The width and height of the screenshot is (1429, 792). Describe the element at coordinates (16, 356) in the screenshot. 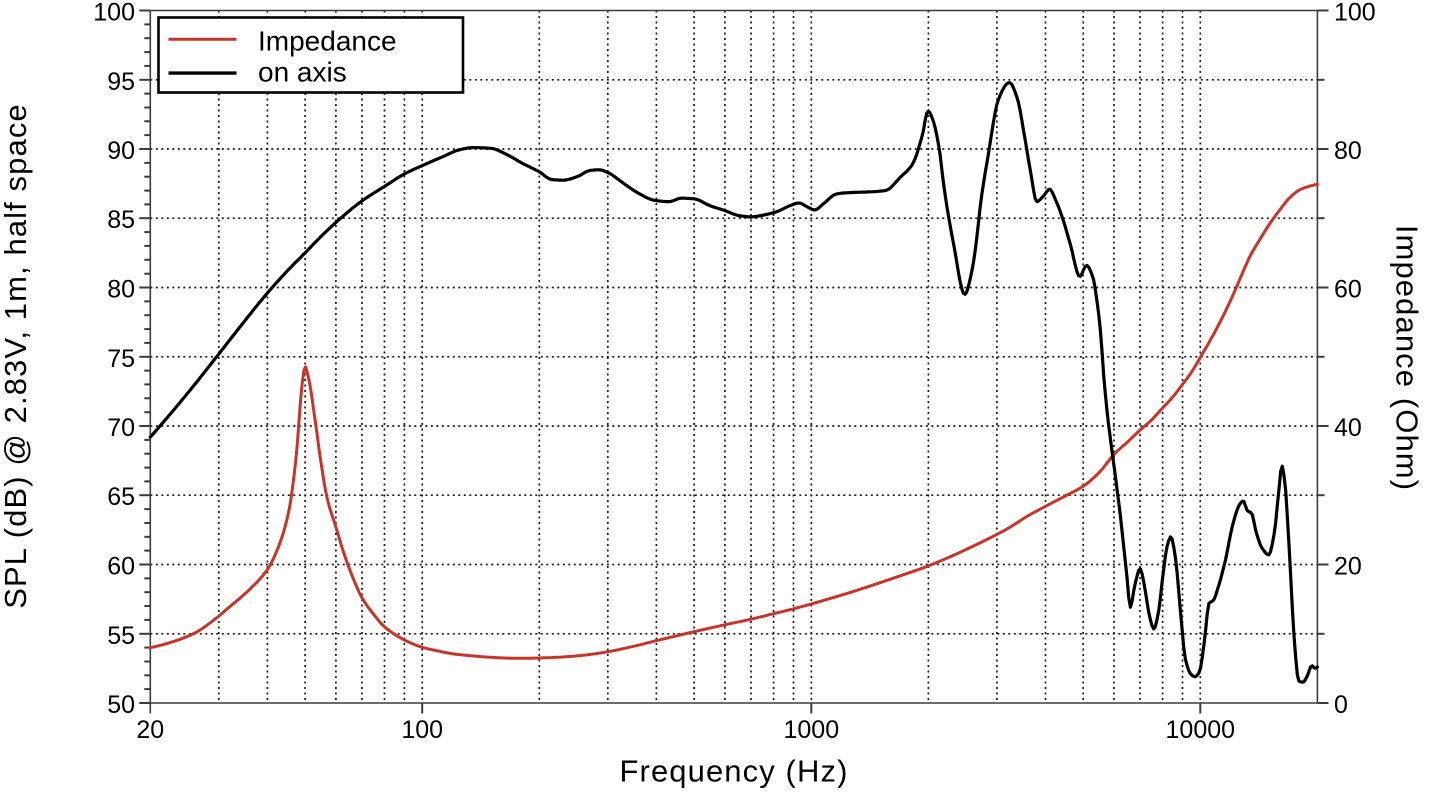

I see `svg-text:SPL (dB) @ 2.83V, 1m, half spa: SPL (dB) @ 2.83V, 1m, half space` at that location.